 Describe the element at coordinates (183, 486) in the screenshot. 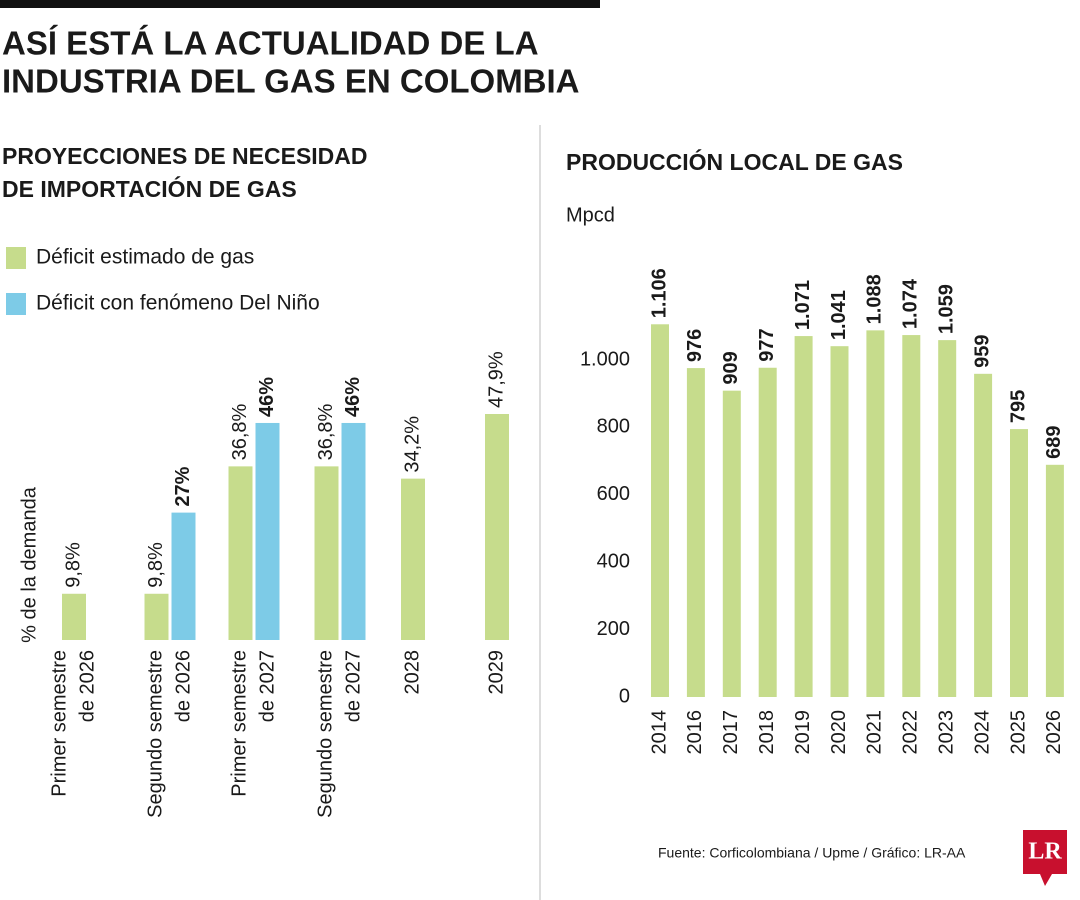

I see `value-label: 27%` at that location.